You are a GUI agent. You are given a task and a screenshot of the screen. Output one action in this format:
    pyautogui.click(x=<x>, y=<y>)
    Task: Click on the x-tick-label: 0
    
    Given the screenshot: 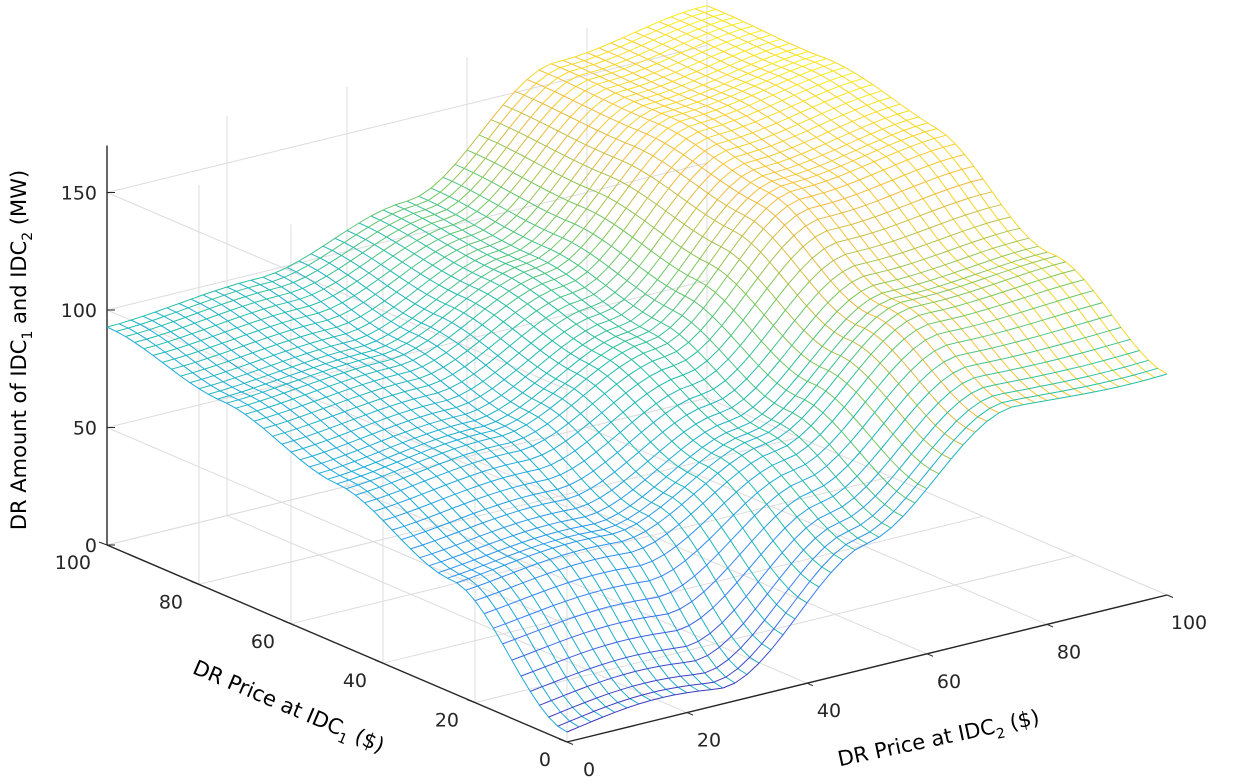 What is the action you would take?
    pyautogui.click(x=589, y=770)
    